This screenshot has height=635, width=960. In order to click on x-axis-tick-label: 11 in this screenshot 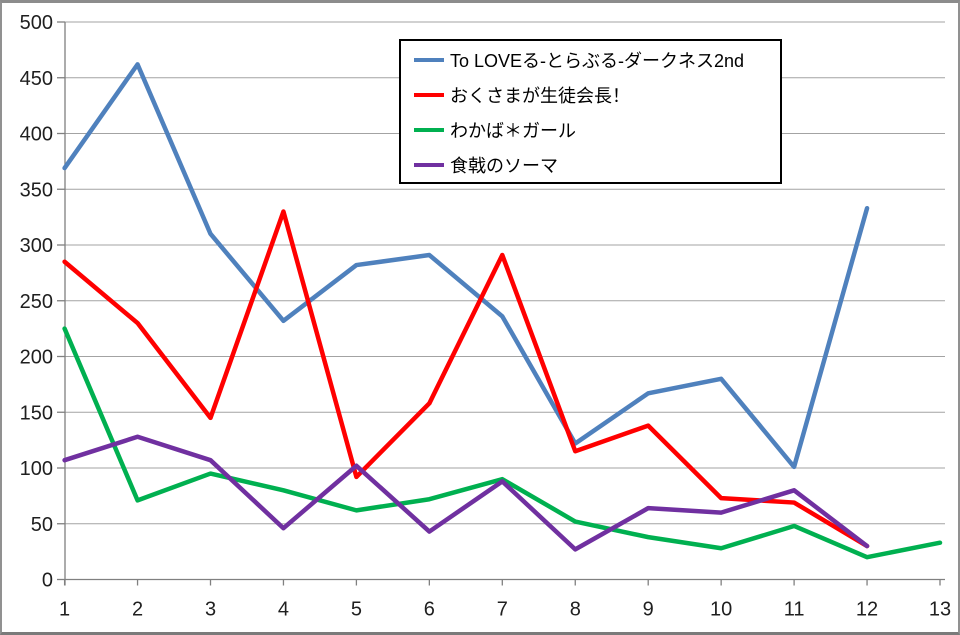, I will do `click(794, 610)`.